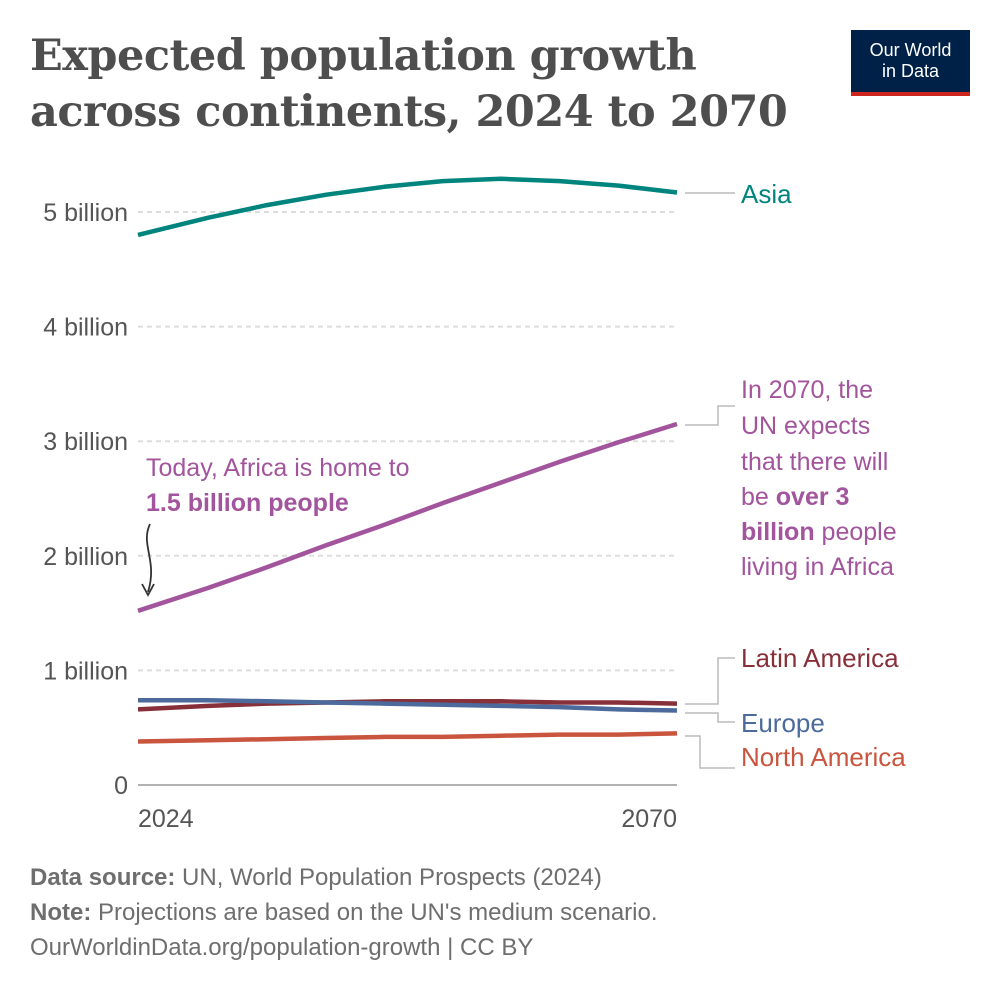  Describe the element at coordinates (103, 877) in the screenshot. I see `source-label: Data source:` at that location.